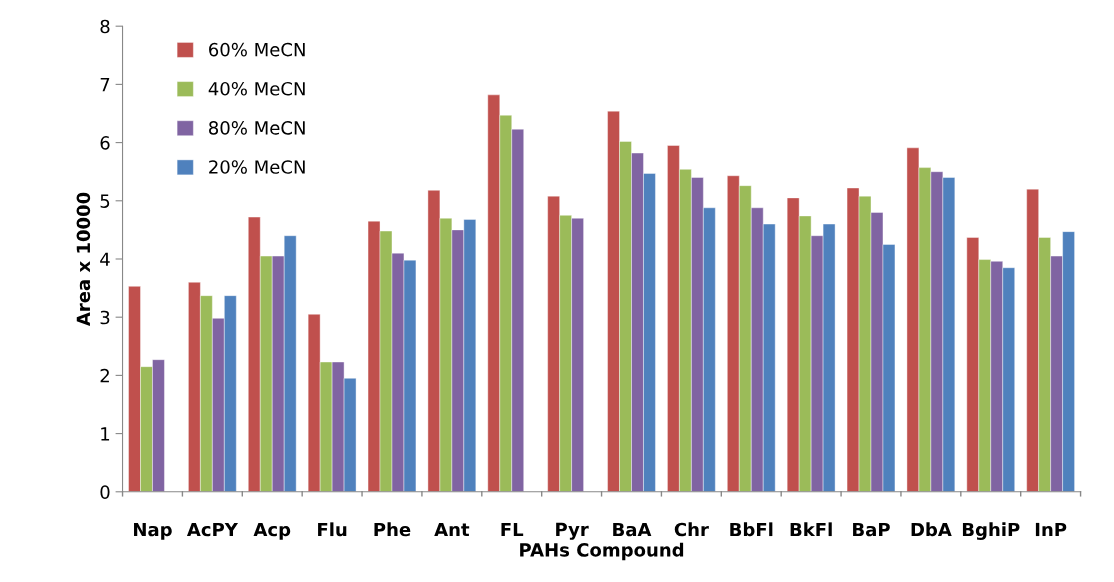 The height and width of the screenshot is (582, 1114). Describe the element at coordinates (212, 529) in the screenshot. I see `x-tick-label: AcPY` at that location.